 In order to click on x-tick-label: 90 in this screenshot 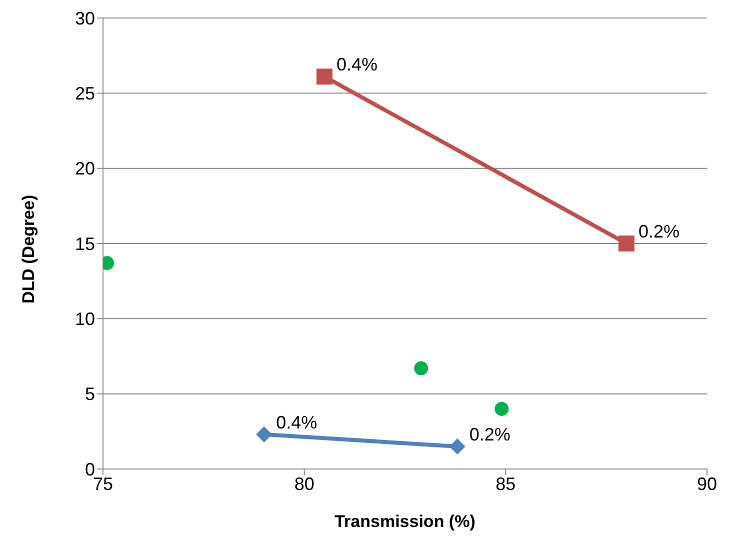, I will do `click(707, 484)`.